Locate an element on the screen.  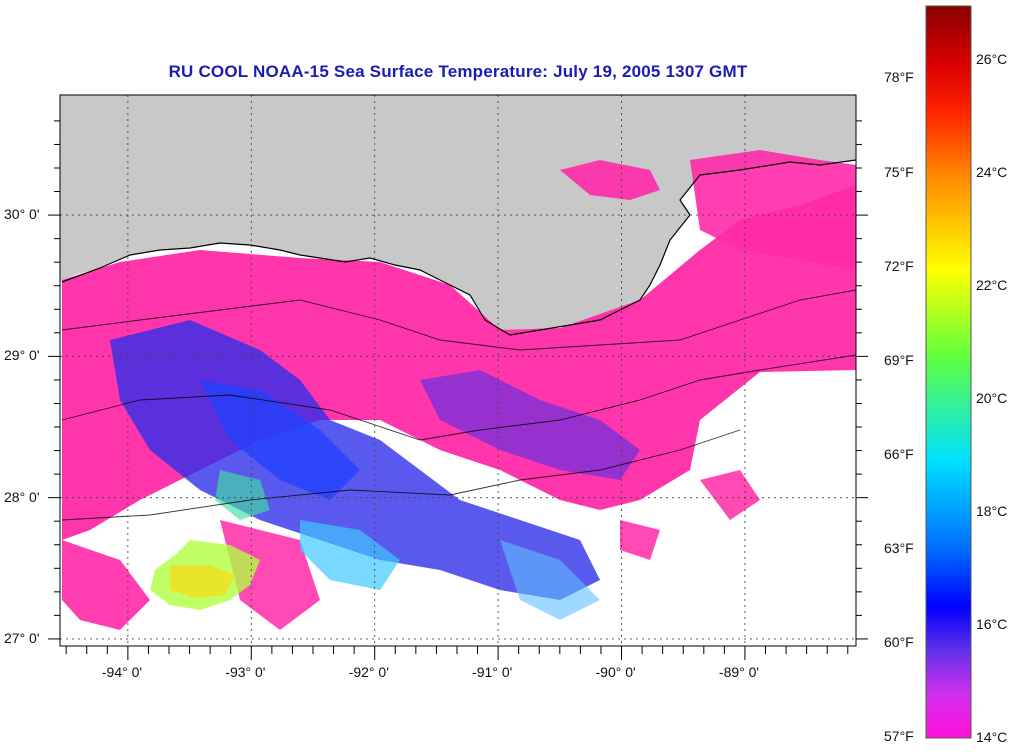
lon-label: -94° 0' is located at coordinates (122, 672).